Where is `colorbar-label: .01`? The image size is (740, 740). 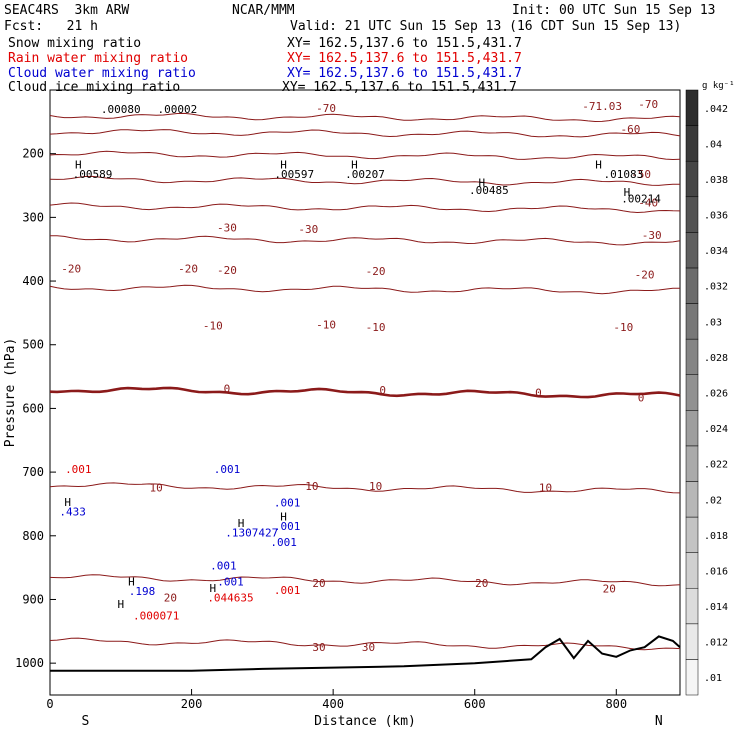 colorbar-label: .01 is located at coordinates (713, 678).